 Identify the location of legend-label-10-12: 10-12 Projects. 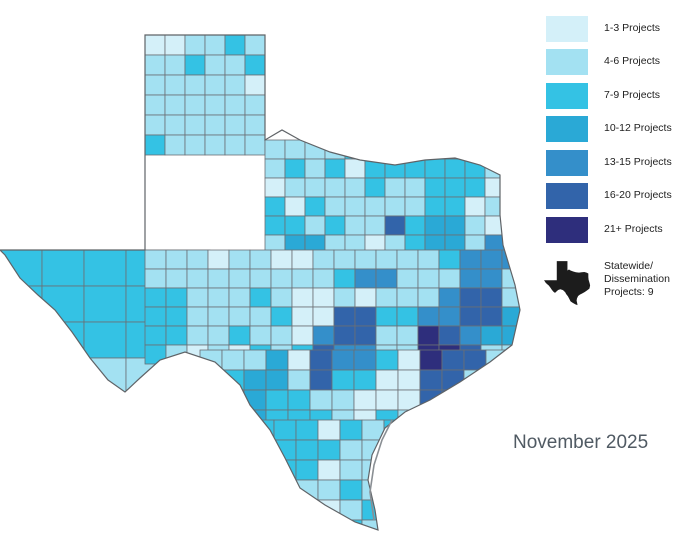
(638, 128).